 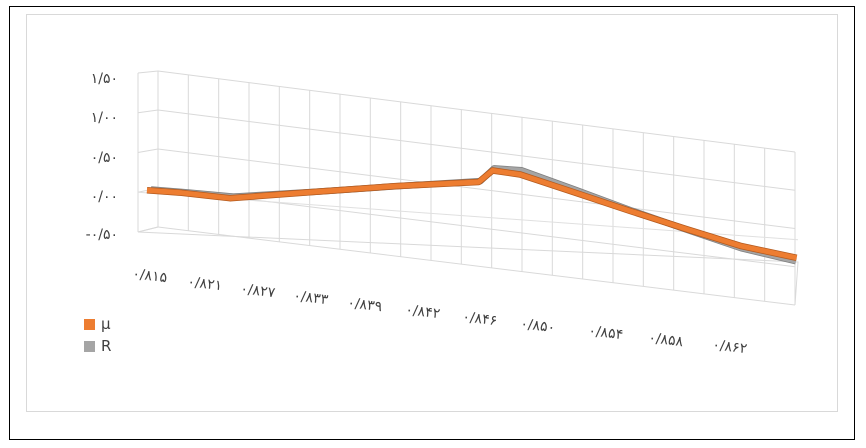 I want to click on x-tick-label: ۰/۸۲۱, so click(x=205, y=284).